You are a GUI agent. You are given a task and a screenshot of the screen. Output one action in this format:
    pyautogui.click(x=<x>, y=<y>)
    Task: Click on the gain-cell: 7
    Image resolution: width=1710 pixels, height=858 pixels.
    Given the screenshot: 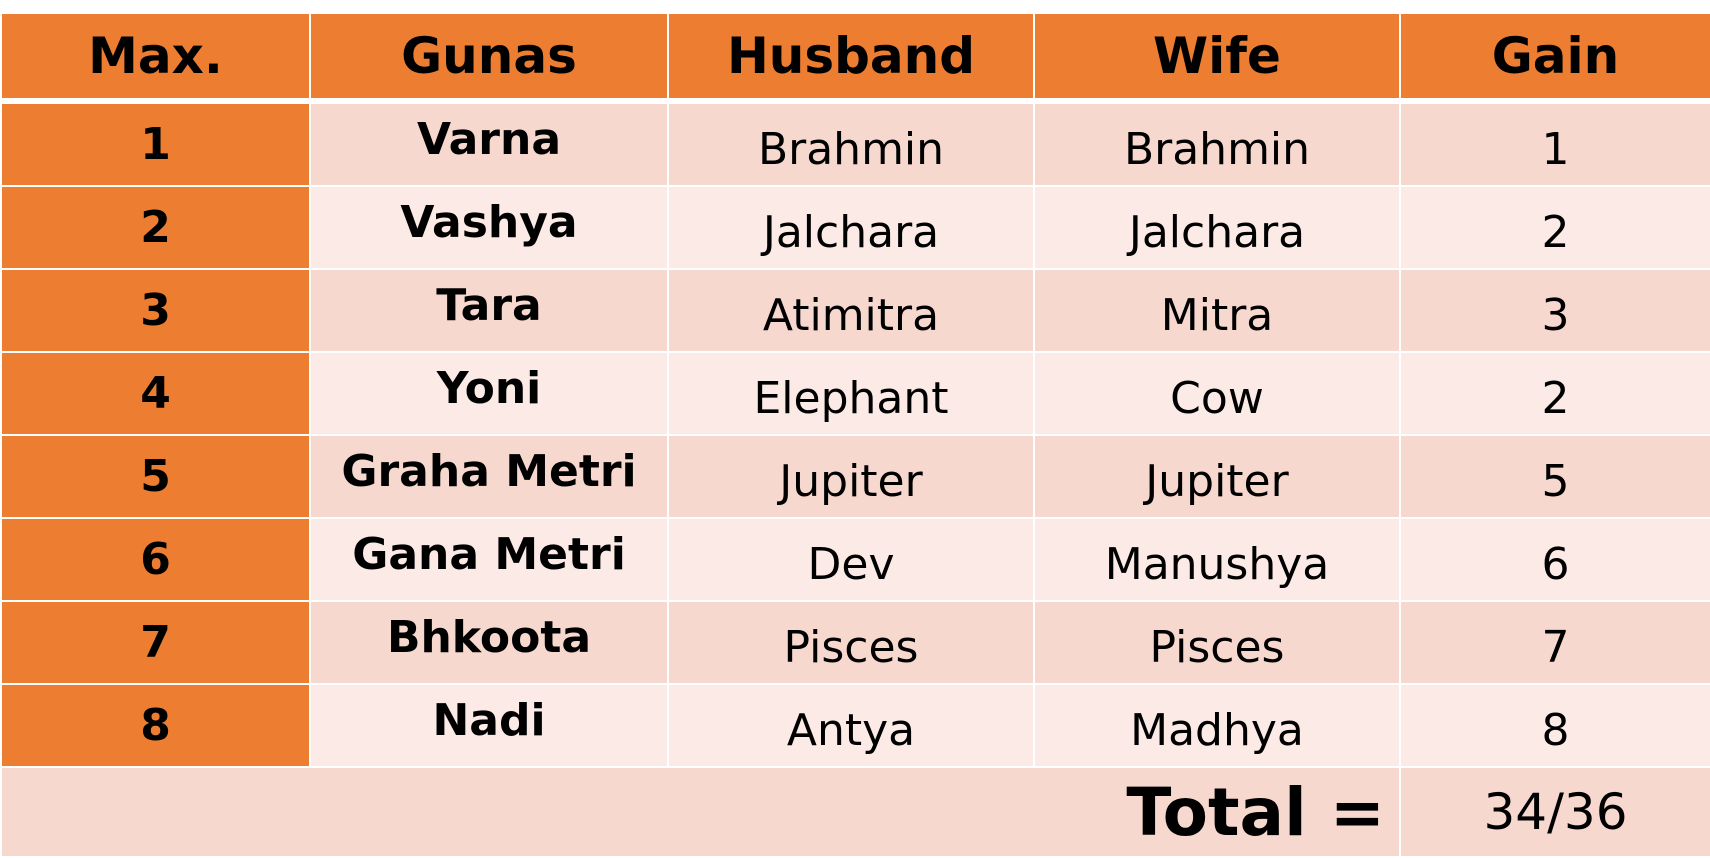 What is the action you would take?
    pyautogui.click(x=1554, y=642)
    